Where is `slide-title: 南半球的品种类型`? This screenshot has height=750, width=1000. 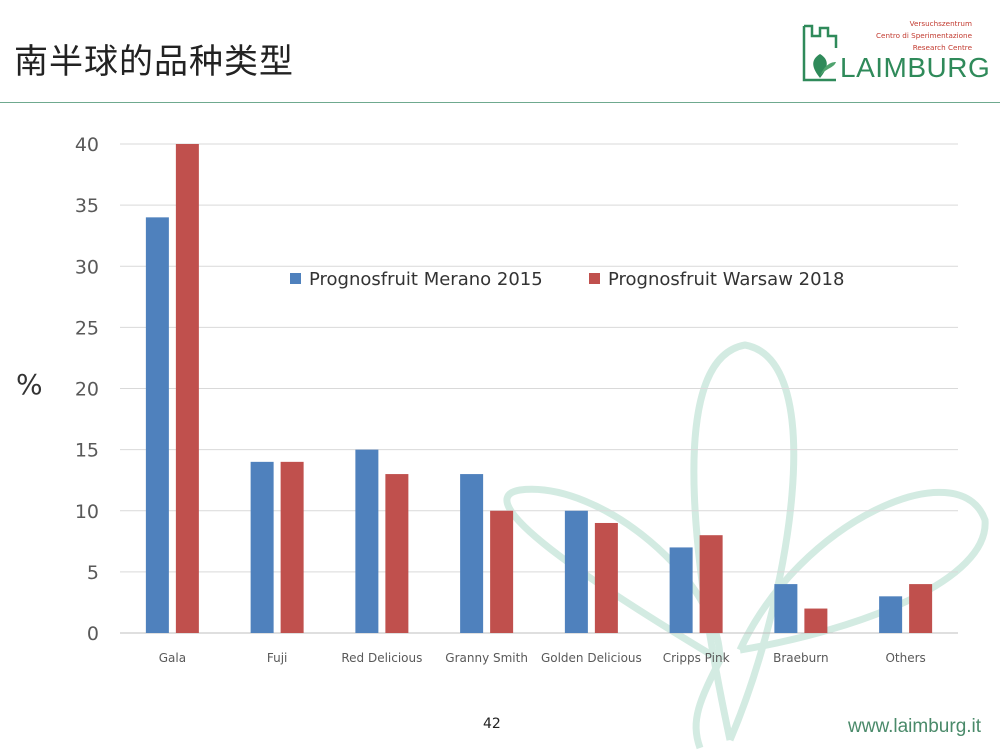
slide-title: 南半球的品种类型 is located at coordinates (154, 62).